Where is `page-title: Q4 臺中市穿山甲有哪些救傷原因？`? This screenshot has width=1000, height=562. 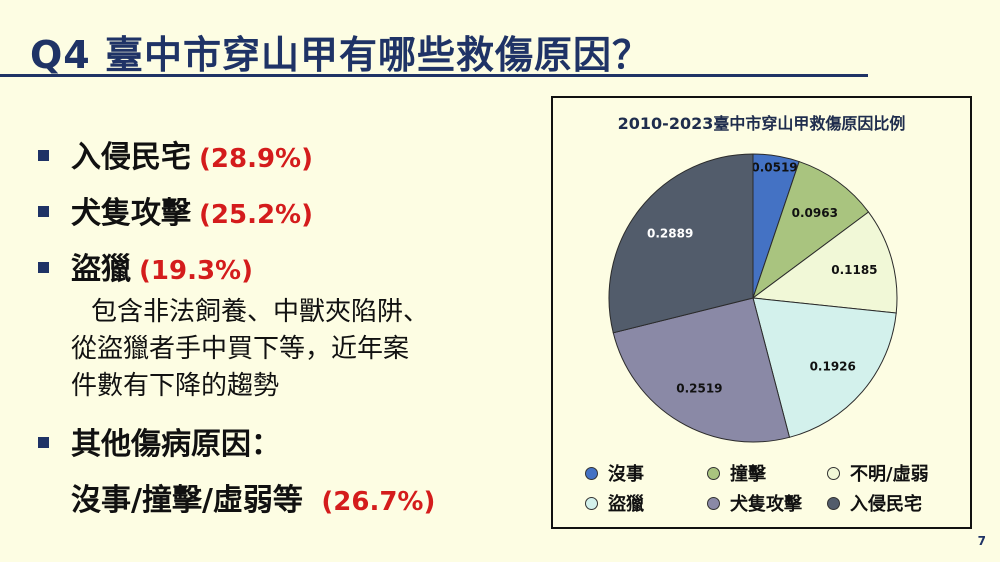
page-title: Q4 臺中市穿山甲有哪些救傷原因？ is located at coordinates (340, 55).